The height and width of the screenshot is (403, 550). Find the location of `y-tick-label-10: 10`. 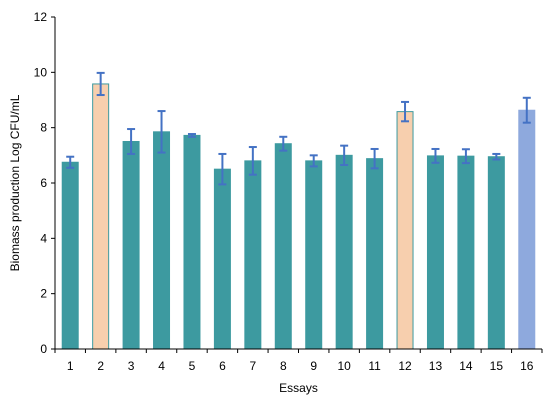

y-tick-label-10: 10 is located at coordinates (41, 72).